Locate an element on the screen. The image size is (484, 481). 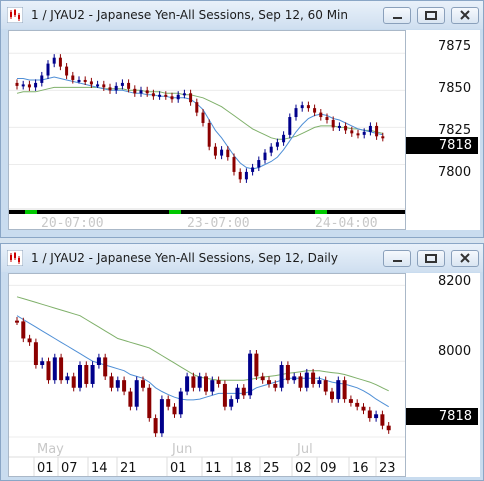
y-tick-label: 7825 is located at coordinates (455, 130).